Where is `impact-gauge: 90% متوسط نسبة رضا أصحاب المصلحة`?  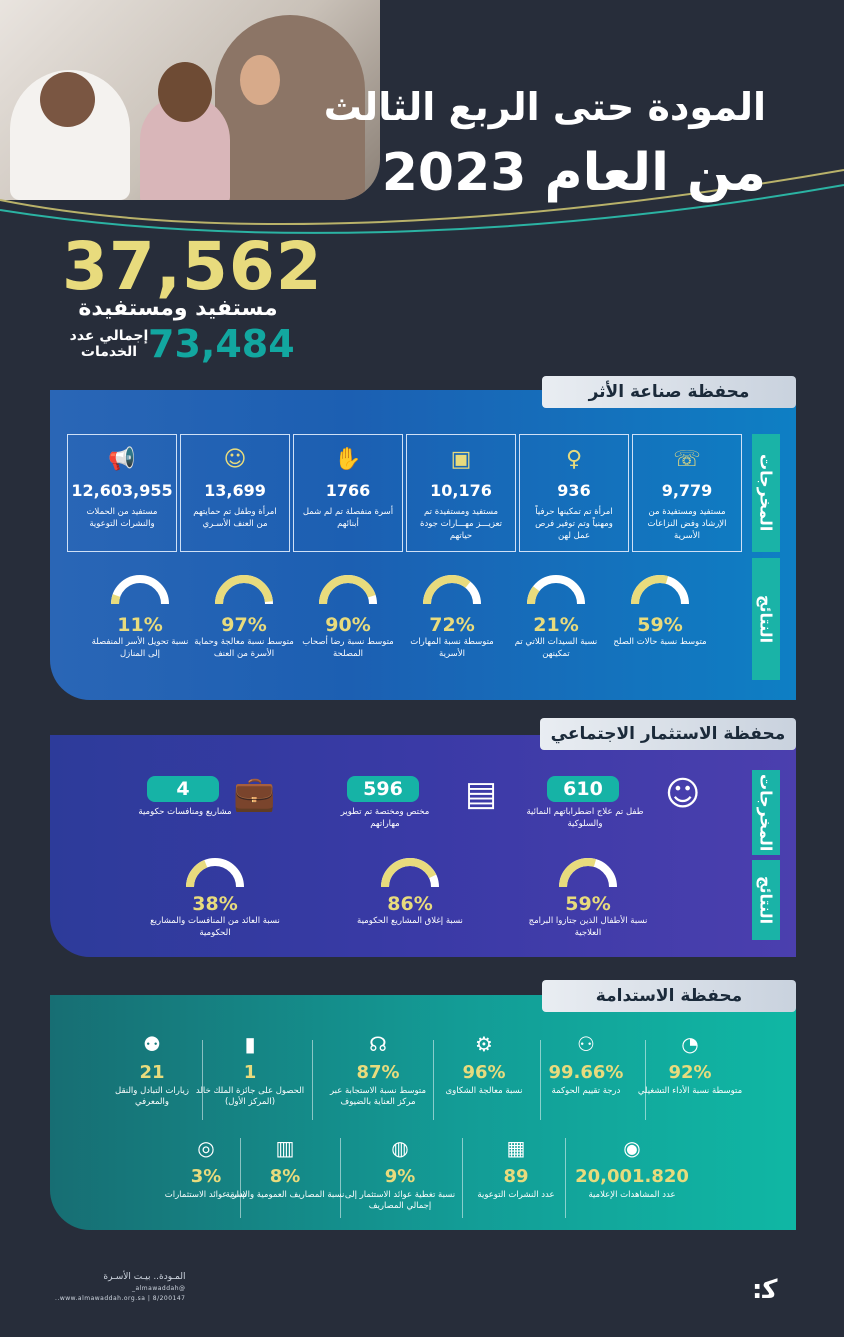
impact-gauge: 90% متوسط نسبة رضا أصحاب المصلحة is located at coordinates (348, 616).